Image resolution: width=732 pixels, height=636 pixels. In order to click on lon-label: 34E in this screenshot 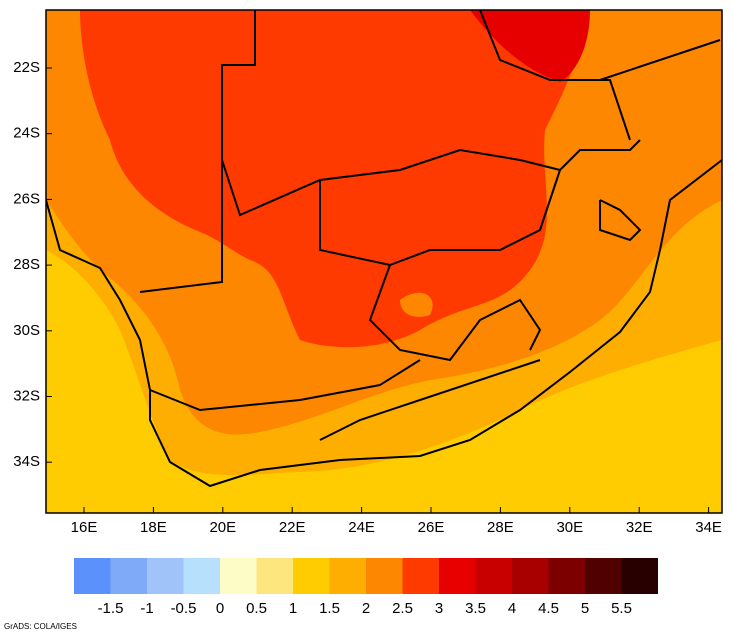, I will do `click(708, 527)`.